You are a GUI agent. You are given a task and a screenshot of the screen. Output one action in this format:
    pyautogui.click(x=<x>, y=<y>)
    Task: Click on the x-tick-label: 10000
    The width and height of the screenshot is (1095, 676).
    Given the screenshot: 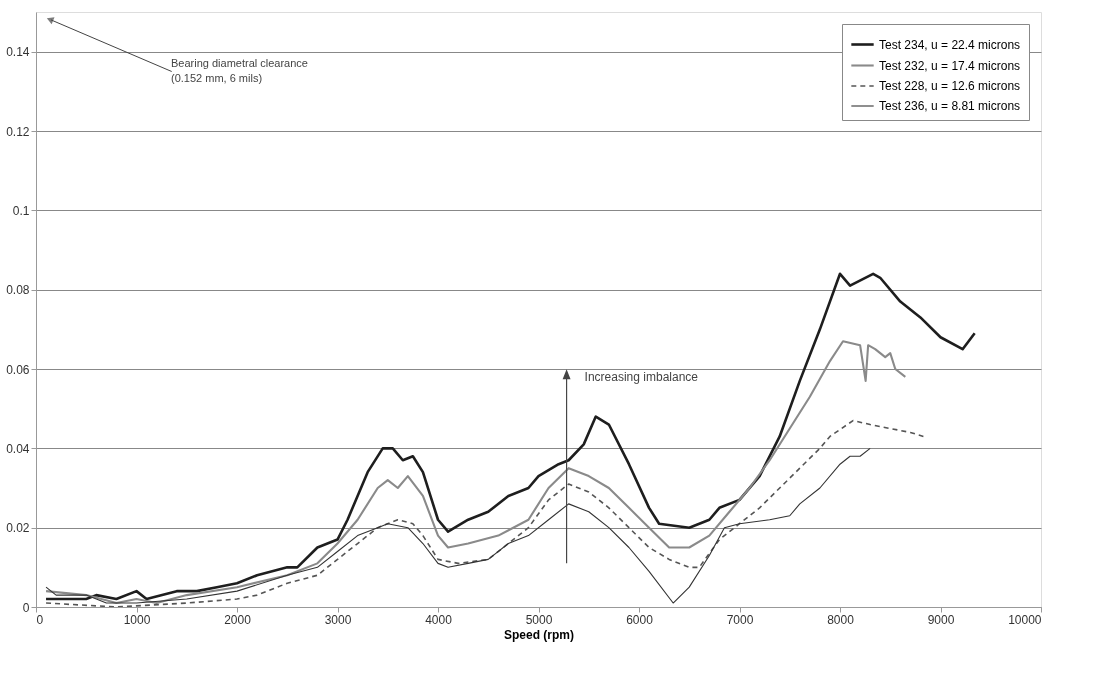 What is the action you would take?
    pyautogui.click(x=1025, y=619)
    